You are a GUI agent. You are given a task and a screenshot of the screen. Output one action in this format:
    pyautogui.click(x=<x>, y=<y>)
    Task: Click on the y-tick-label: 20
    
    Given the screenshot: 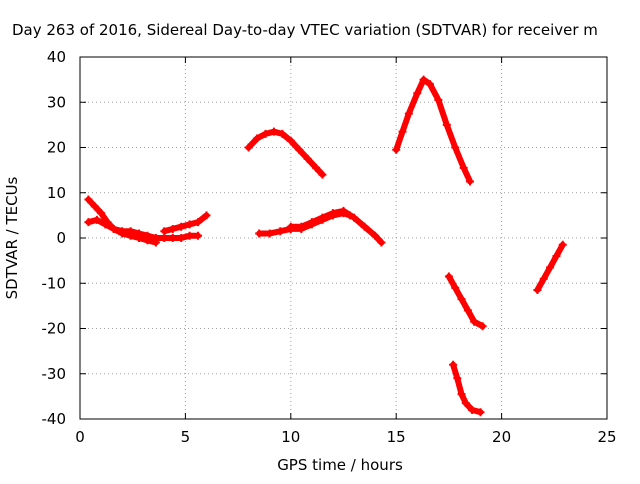 What is the action you would take?
    pyautogui.click(x=56, y=148)
    